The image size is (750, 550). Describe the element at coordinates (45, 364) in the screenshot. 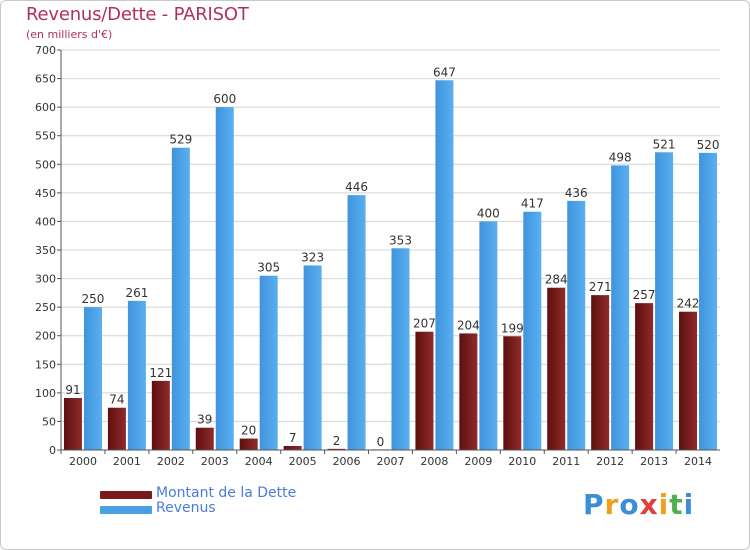

I see `y-tick-label-150: 150` at that location.